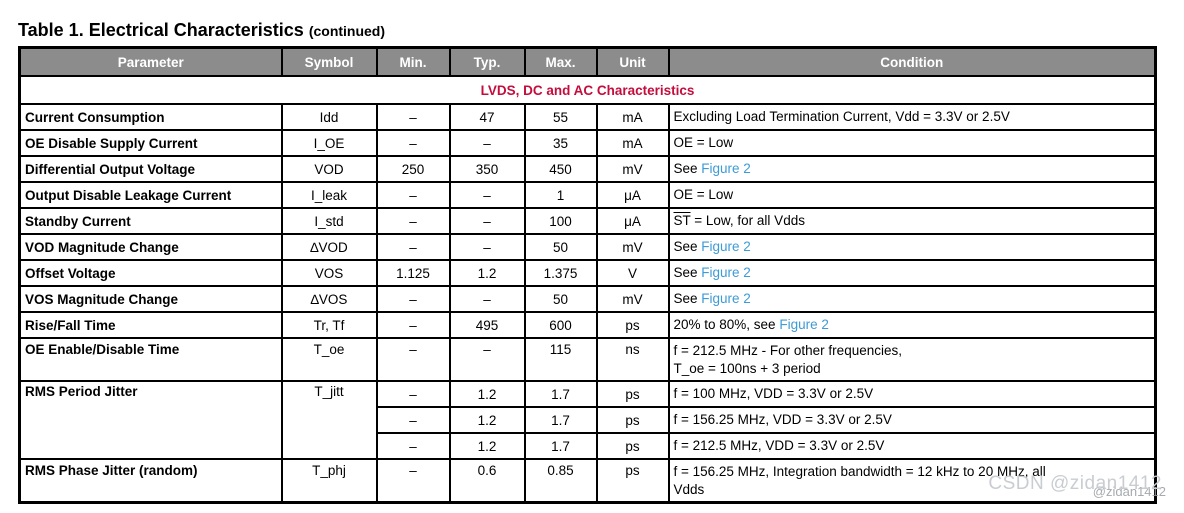 This screenshot has width=1184, height=513. What do you see at coordinates (560, 273) in the screenshot?
I see `cell-max: 1.375` at bounding box center [560, 273].